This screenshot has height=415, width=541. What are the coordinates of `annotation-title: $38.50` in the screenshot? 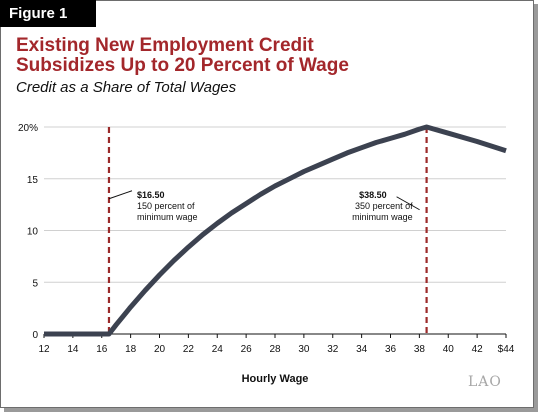 It's located at (373, 195).